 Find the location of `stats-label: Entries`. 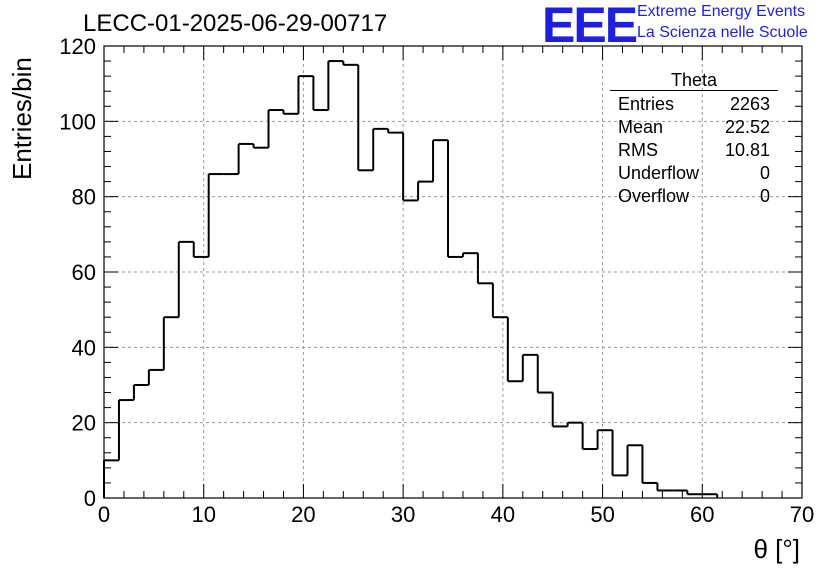

stats-label: Entries is located at coordinates (646, 104).